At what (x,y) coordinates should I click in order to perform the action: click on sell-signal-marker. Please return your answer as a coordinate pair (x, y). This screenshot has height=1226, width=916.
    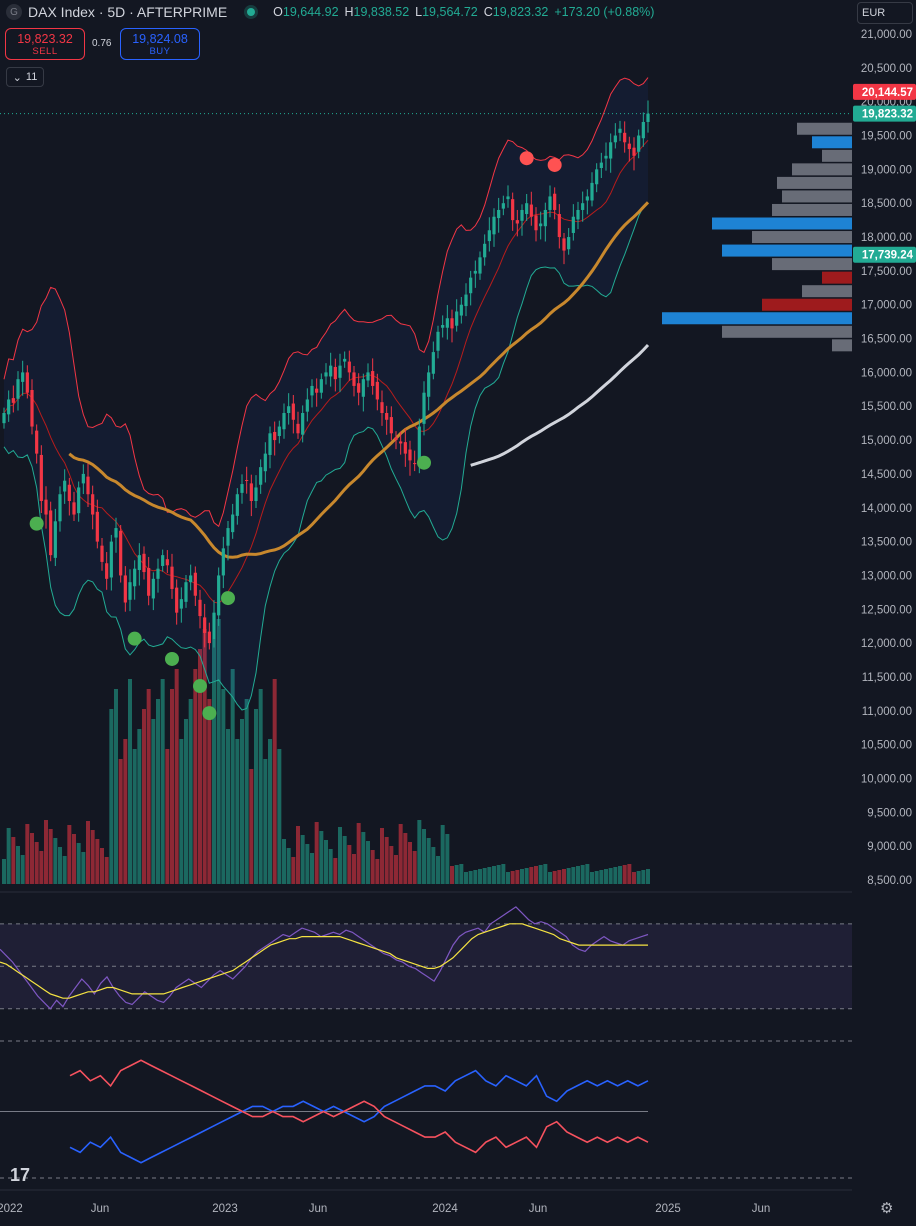
    Looking at the image, I should click on (554, 164).